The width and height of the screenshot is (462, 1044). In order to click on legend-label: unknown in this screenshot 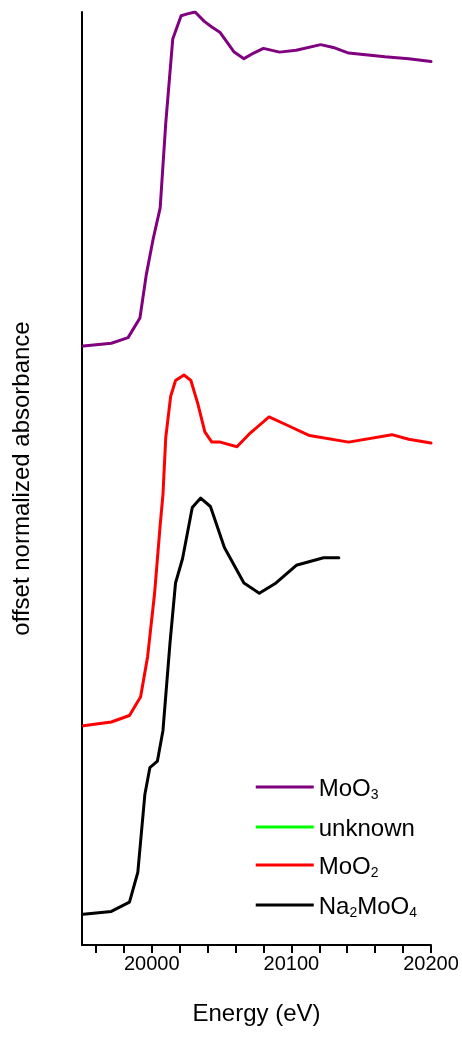, I will do `click(366, 827)`.